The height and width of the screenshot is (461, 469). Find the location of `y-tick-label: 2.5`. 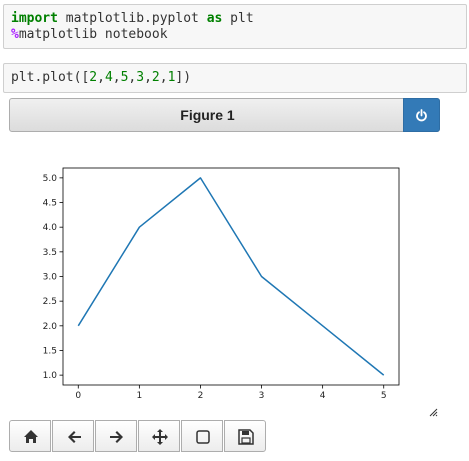

y-tick-label: 2.5 is located at coordinates (50, 302).